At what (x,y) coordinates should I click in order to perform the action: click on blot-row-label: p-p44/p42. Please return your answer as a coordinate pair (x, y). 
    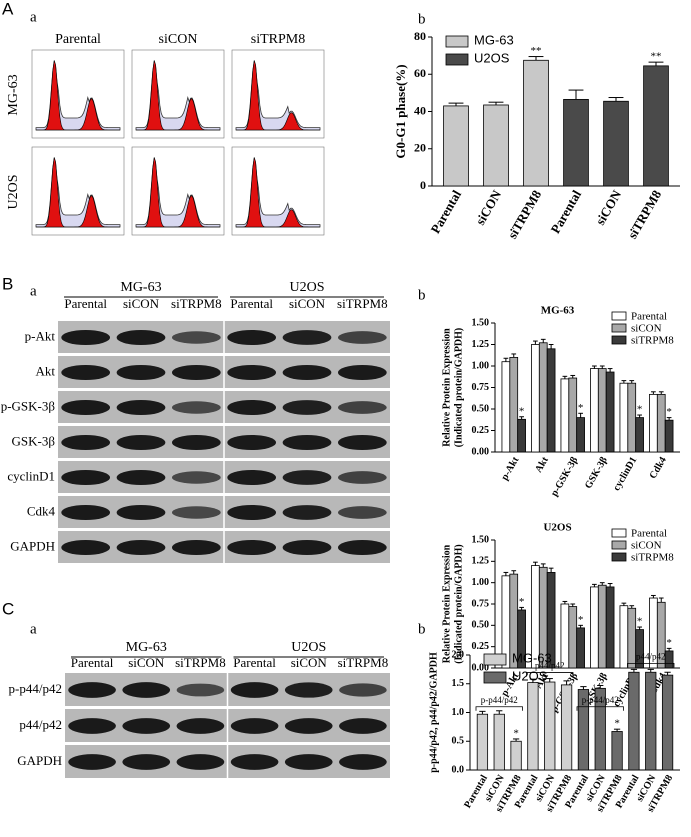
    Looking at the image, I should click on (35, 688).